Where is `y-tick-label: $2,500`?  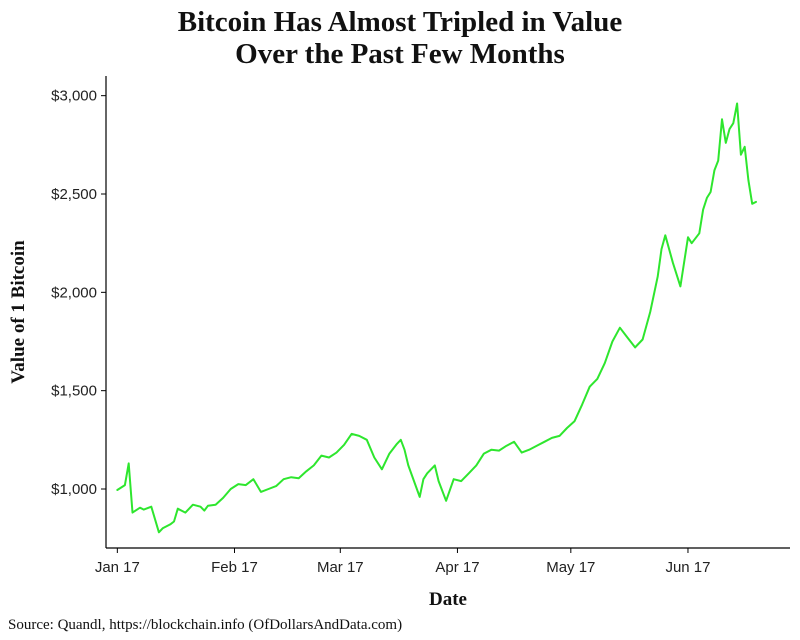 y-tick-label: $2,500 is located at coordinates (74, 194).